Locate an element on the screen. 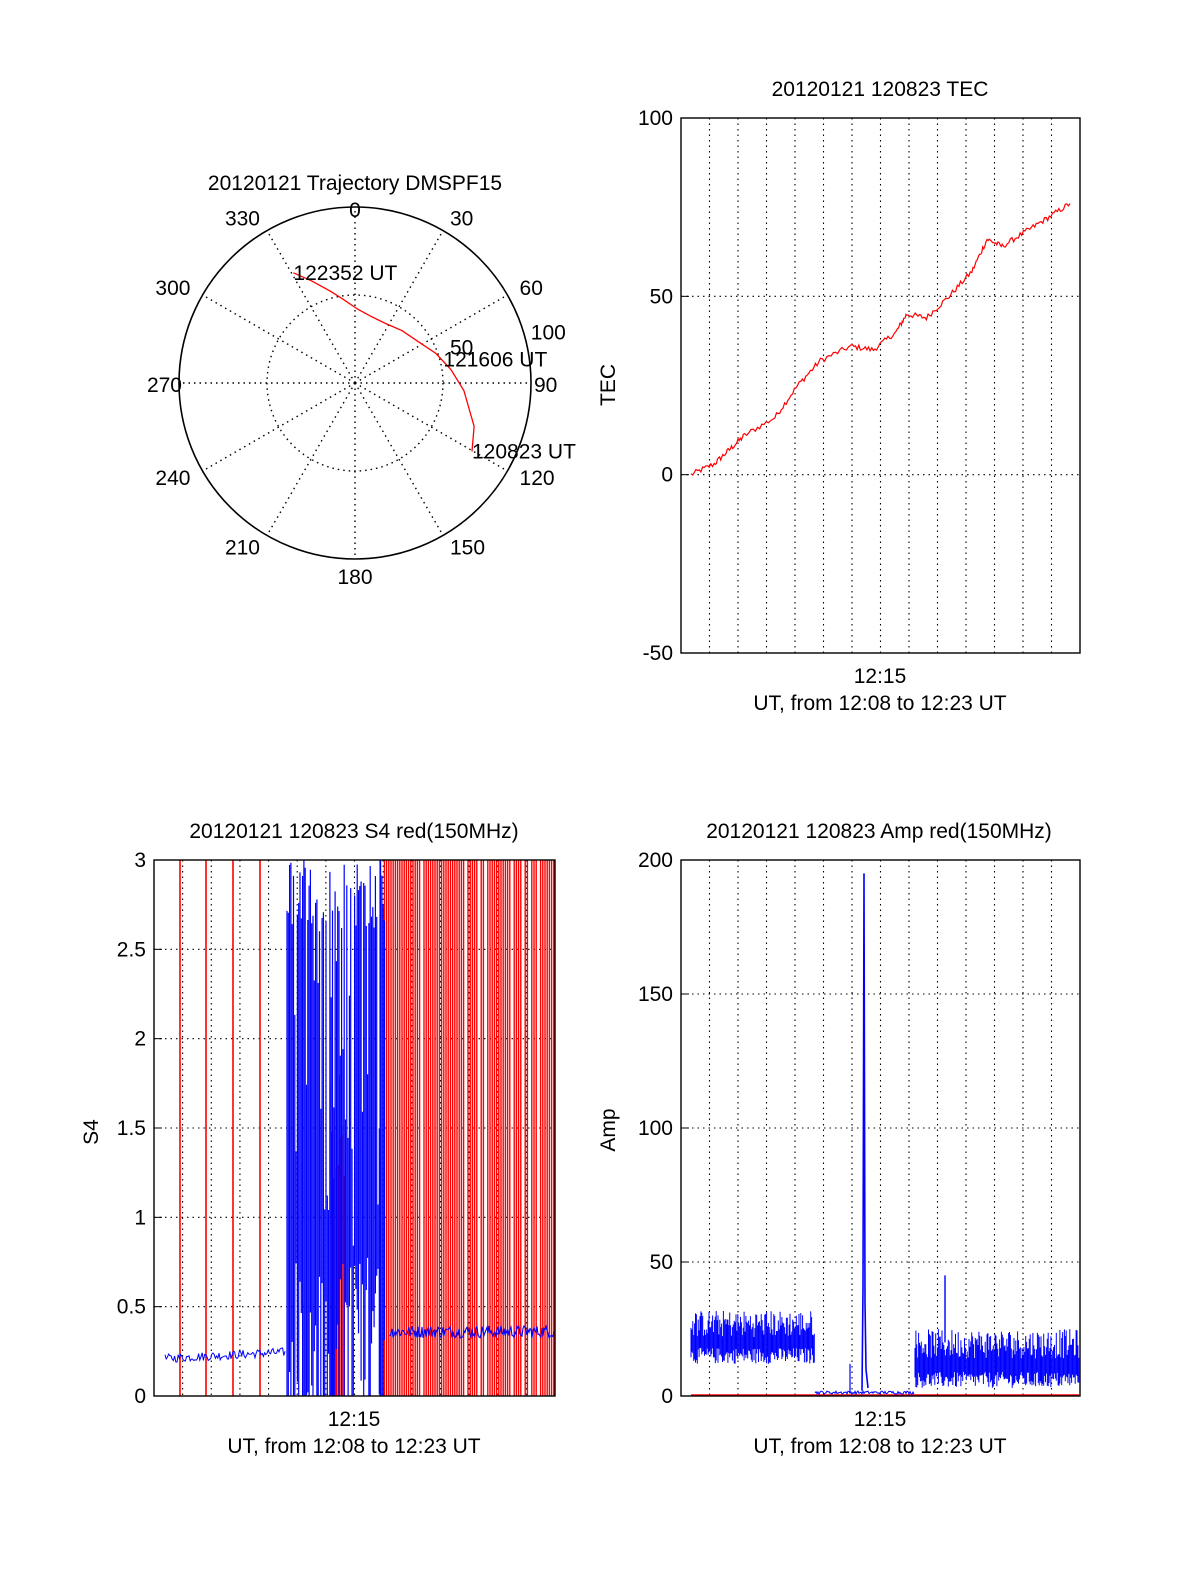  amp-title: 20120121 120823 Amp red(150MHz) is located at coordinates (879, 831).